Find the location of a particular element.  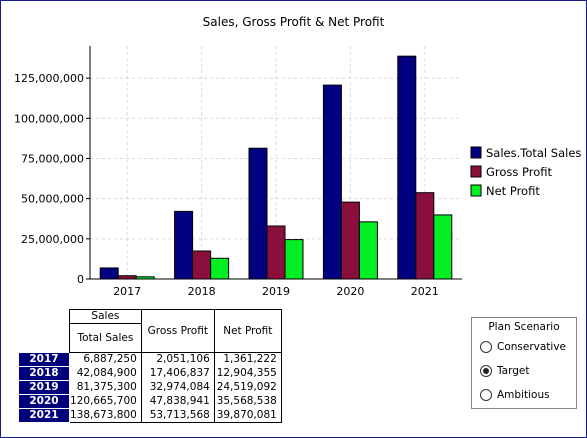

cell-gross-profit: 53,713,568 is located at coordinates (177, 415).